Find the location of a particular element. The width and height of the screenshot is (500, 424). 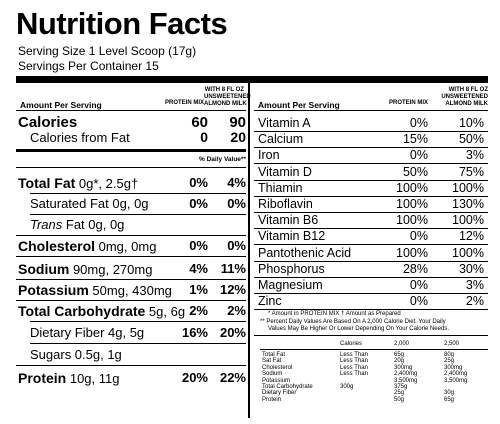

dv-value-prepared: 2% is located at coordinates (236, 310).